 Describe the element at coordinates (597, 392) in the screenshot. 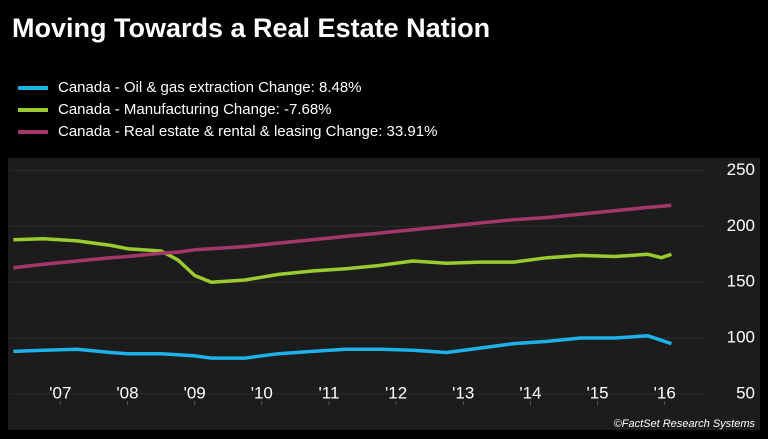

I see `x-tick-label: '15` at that location.